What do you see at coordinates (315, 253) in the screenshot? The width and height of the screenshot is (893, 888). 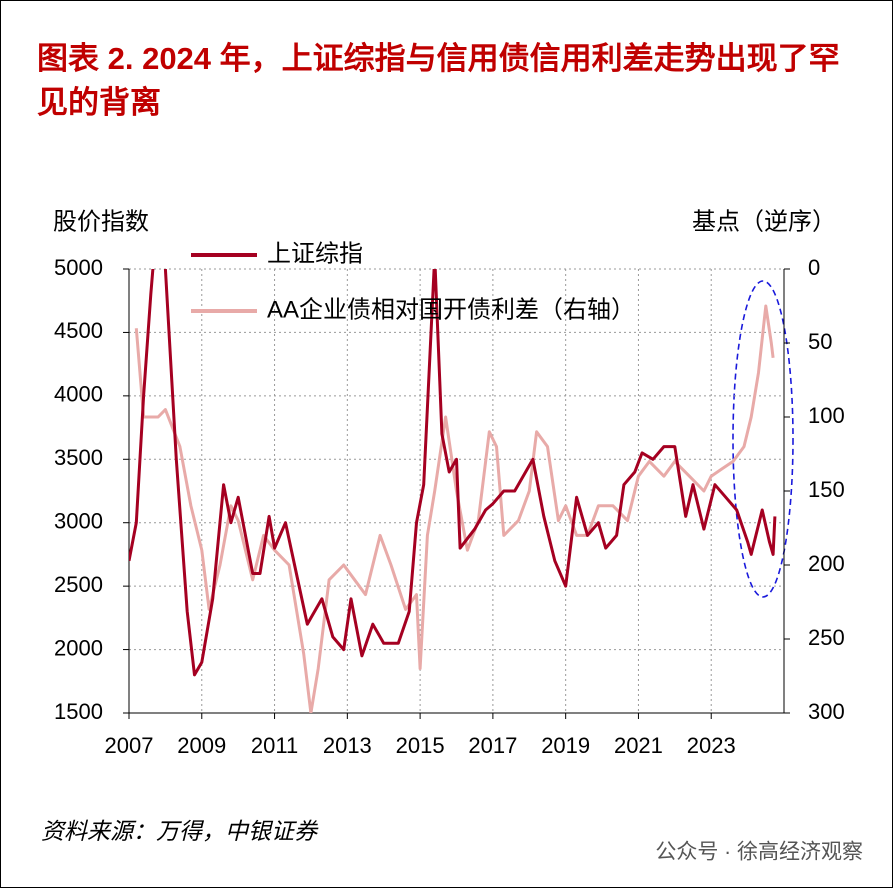 I see `legend-label: 上证综指` at bounding box center [315, 253].